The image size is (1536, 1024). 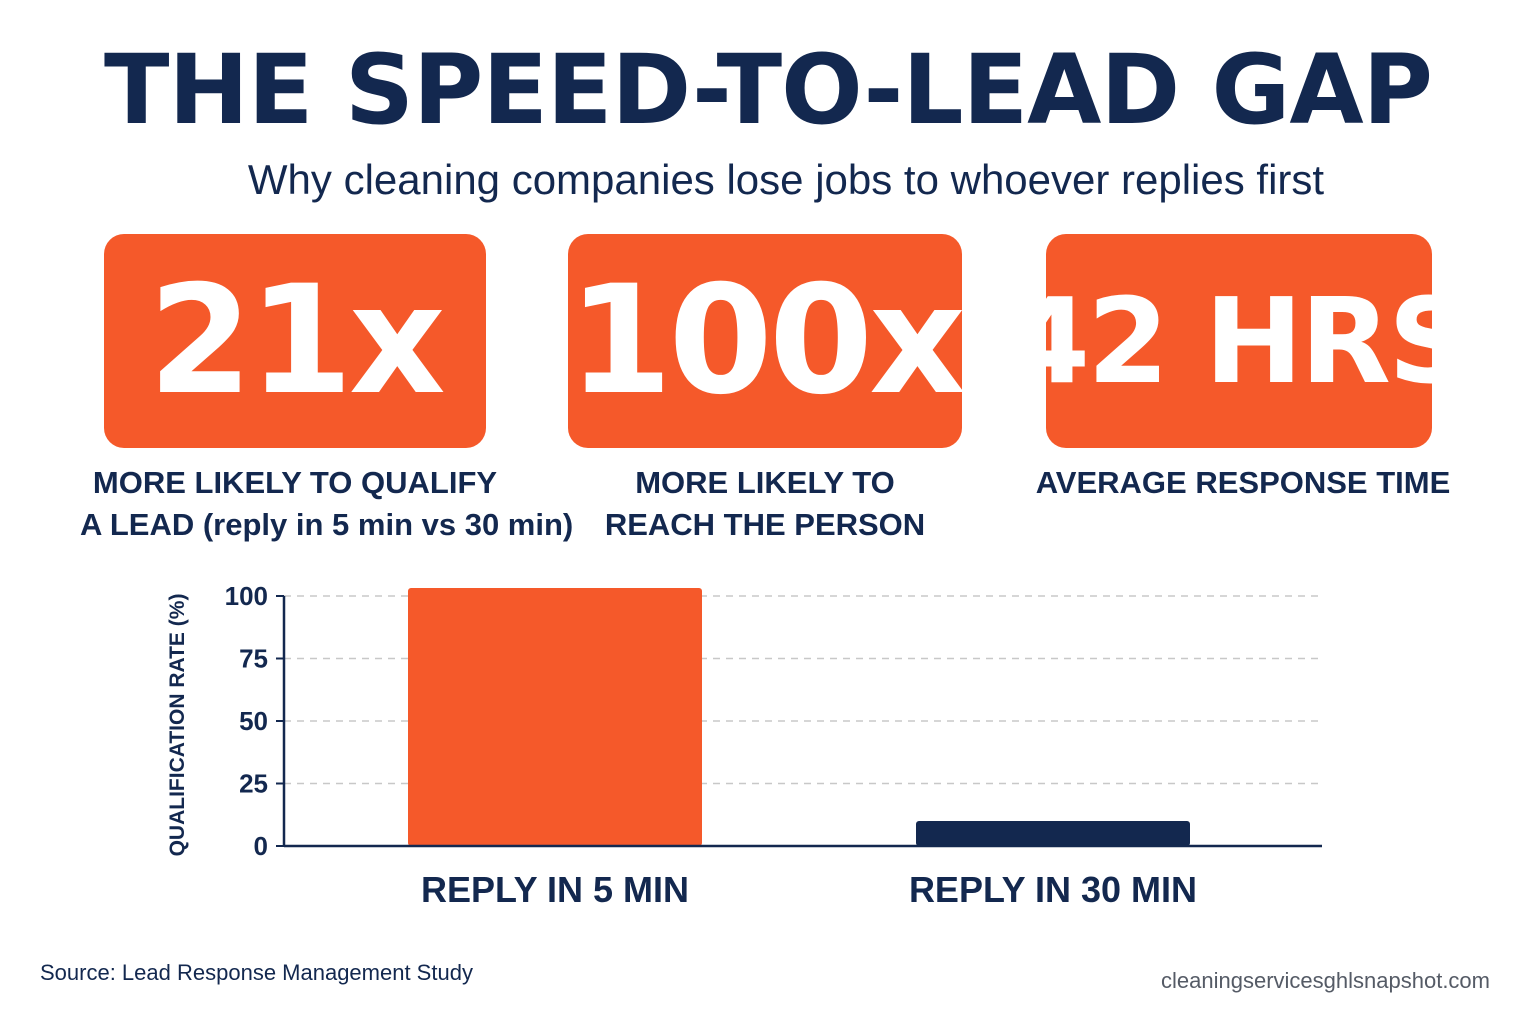 I want to click on source-note: Source: Lead Response Management Study, so click(x=256, y=972).